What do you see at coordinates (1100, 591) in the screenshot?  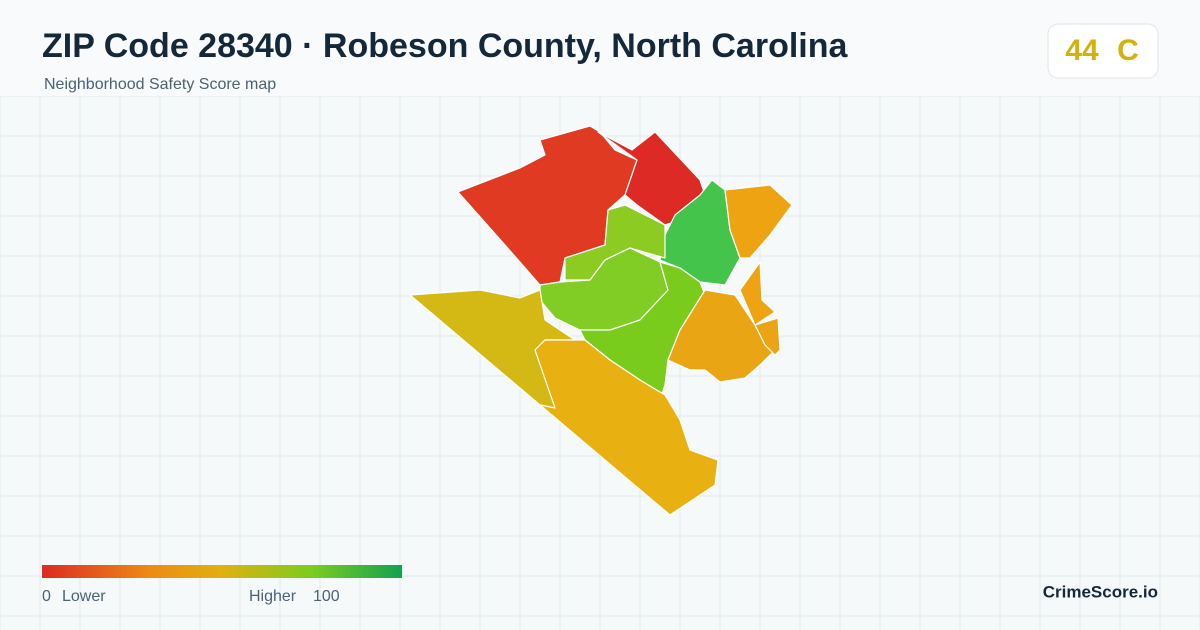 I see `brand: CrimeScore.io` at bounding box center [1100, 591].